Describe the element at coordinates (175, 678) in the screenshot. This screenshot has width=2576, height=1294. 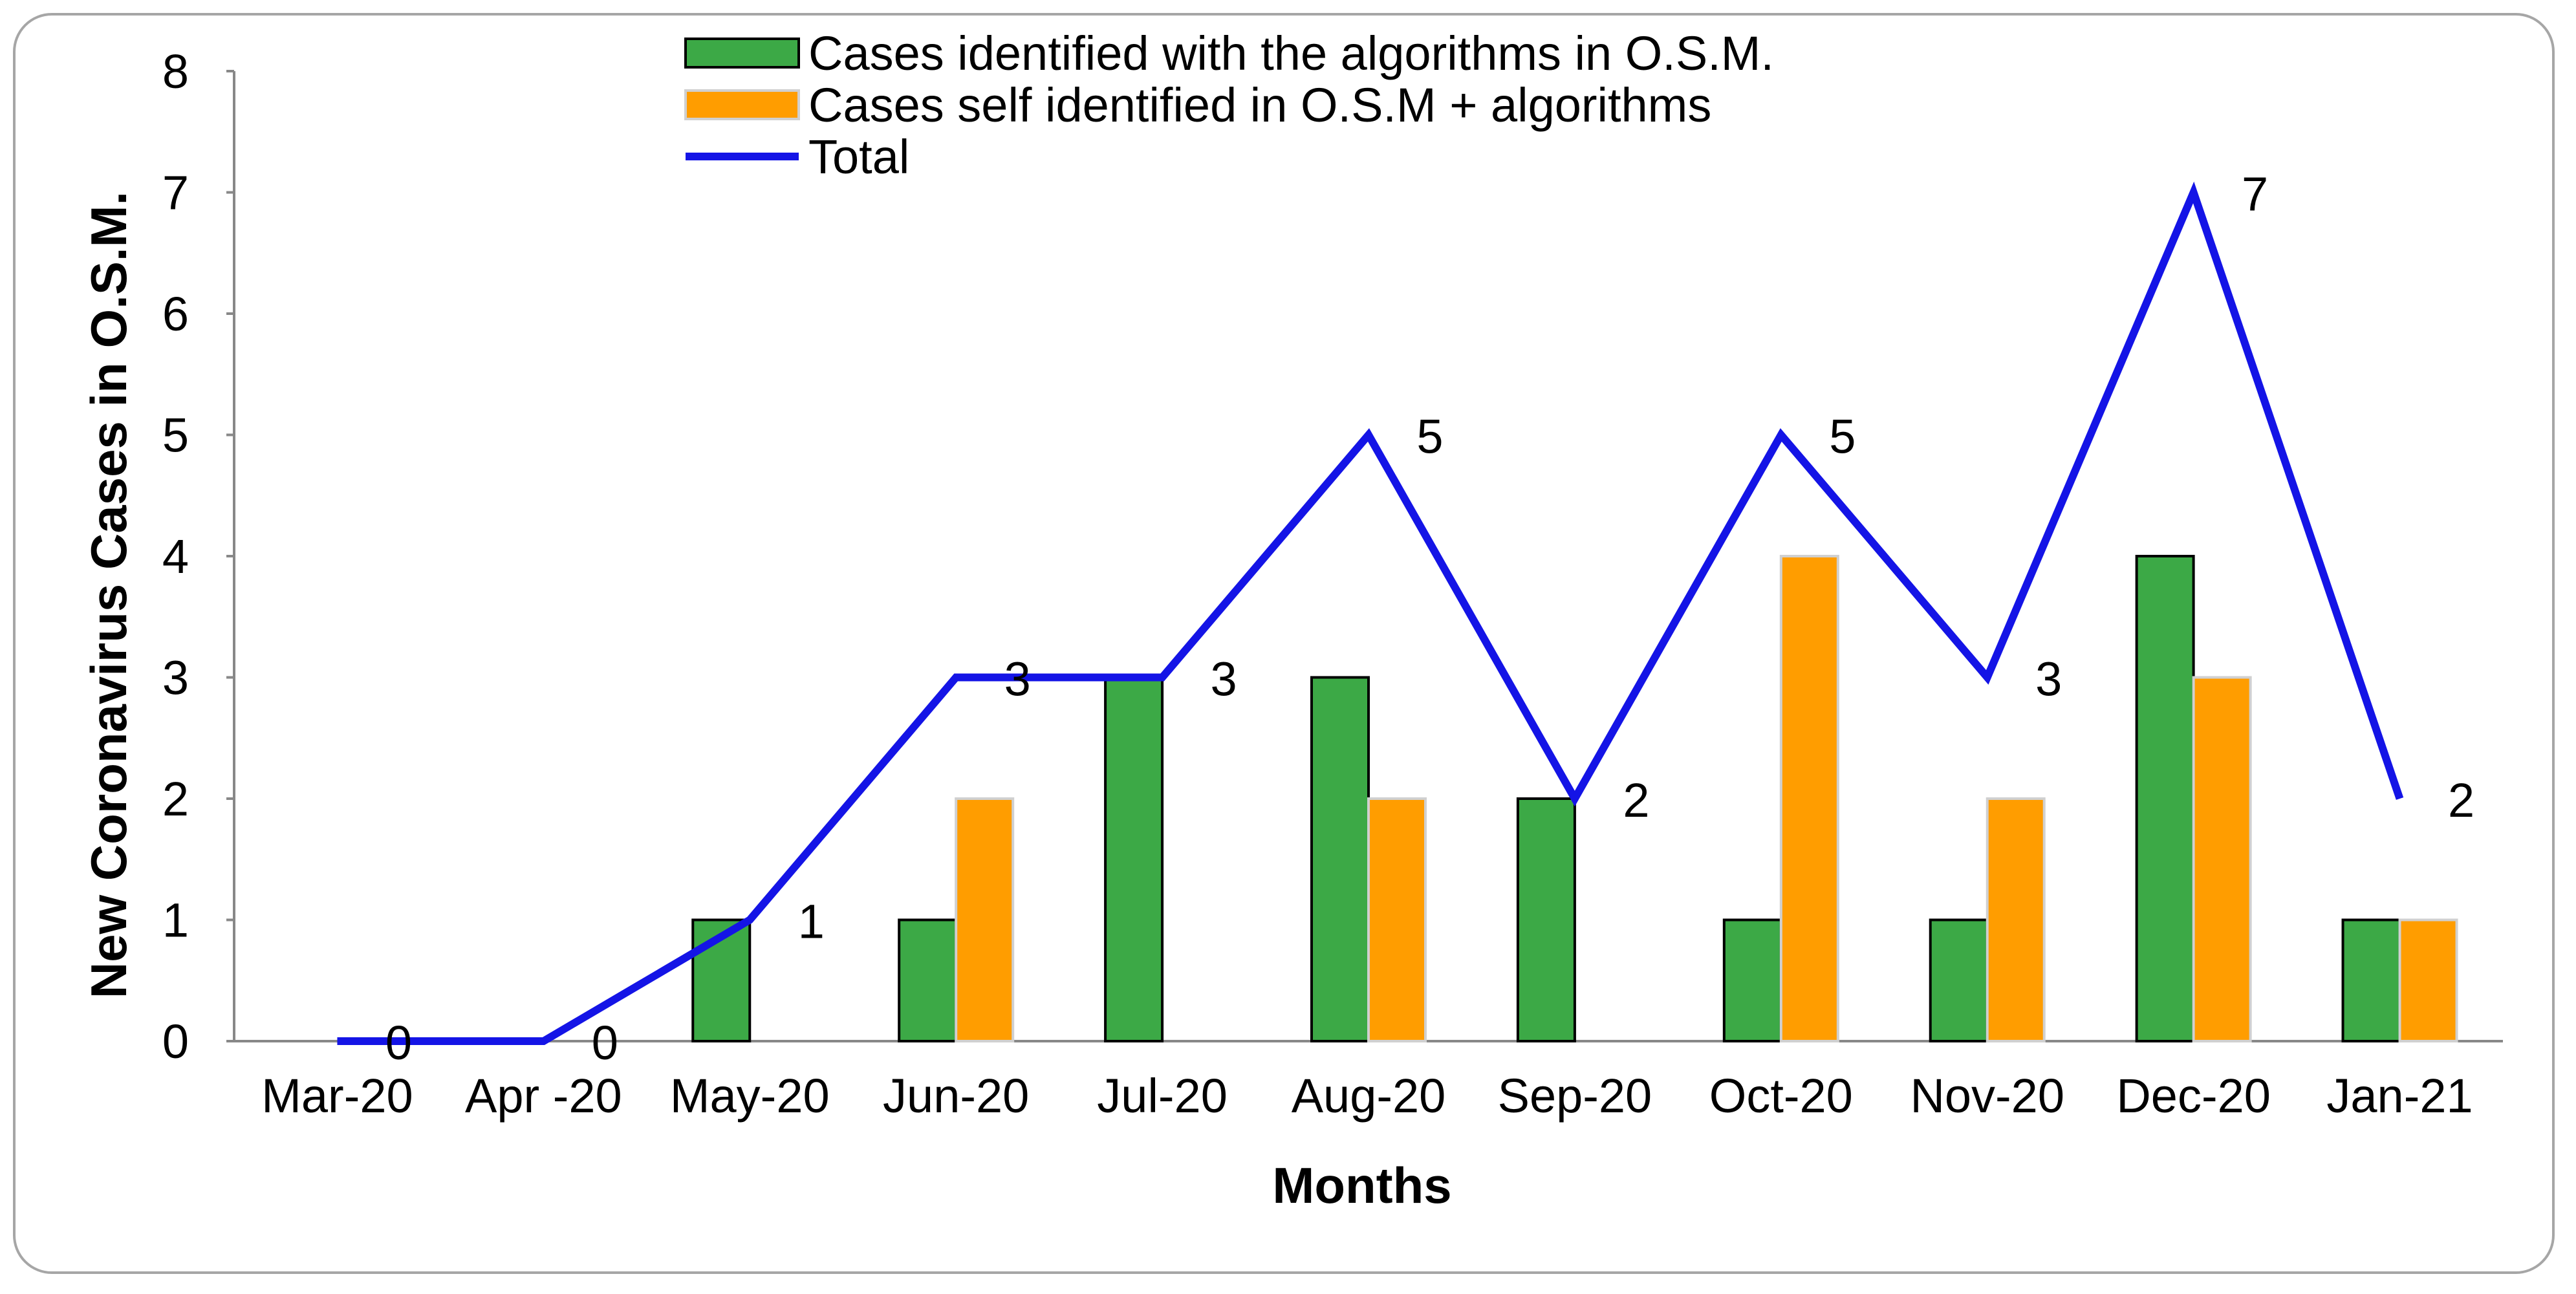
I see `y-tick-label: 3` at that location.